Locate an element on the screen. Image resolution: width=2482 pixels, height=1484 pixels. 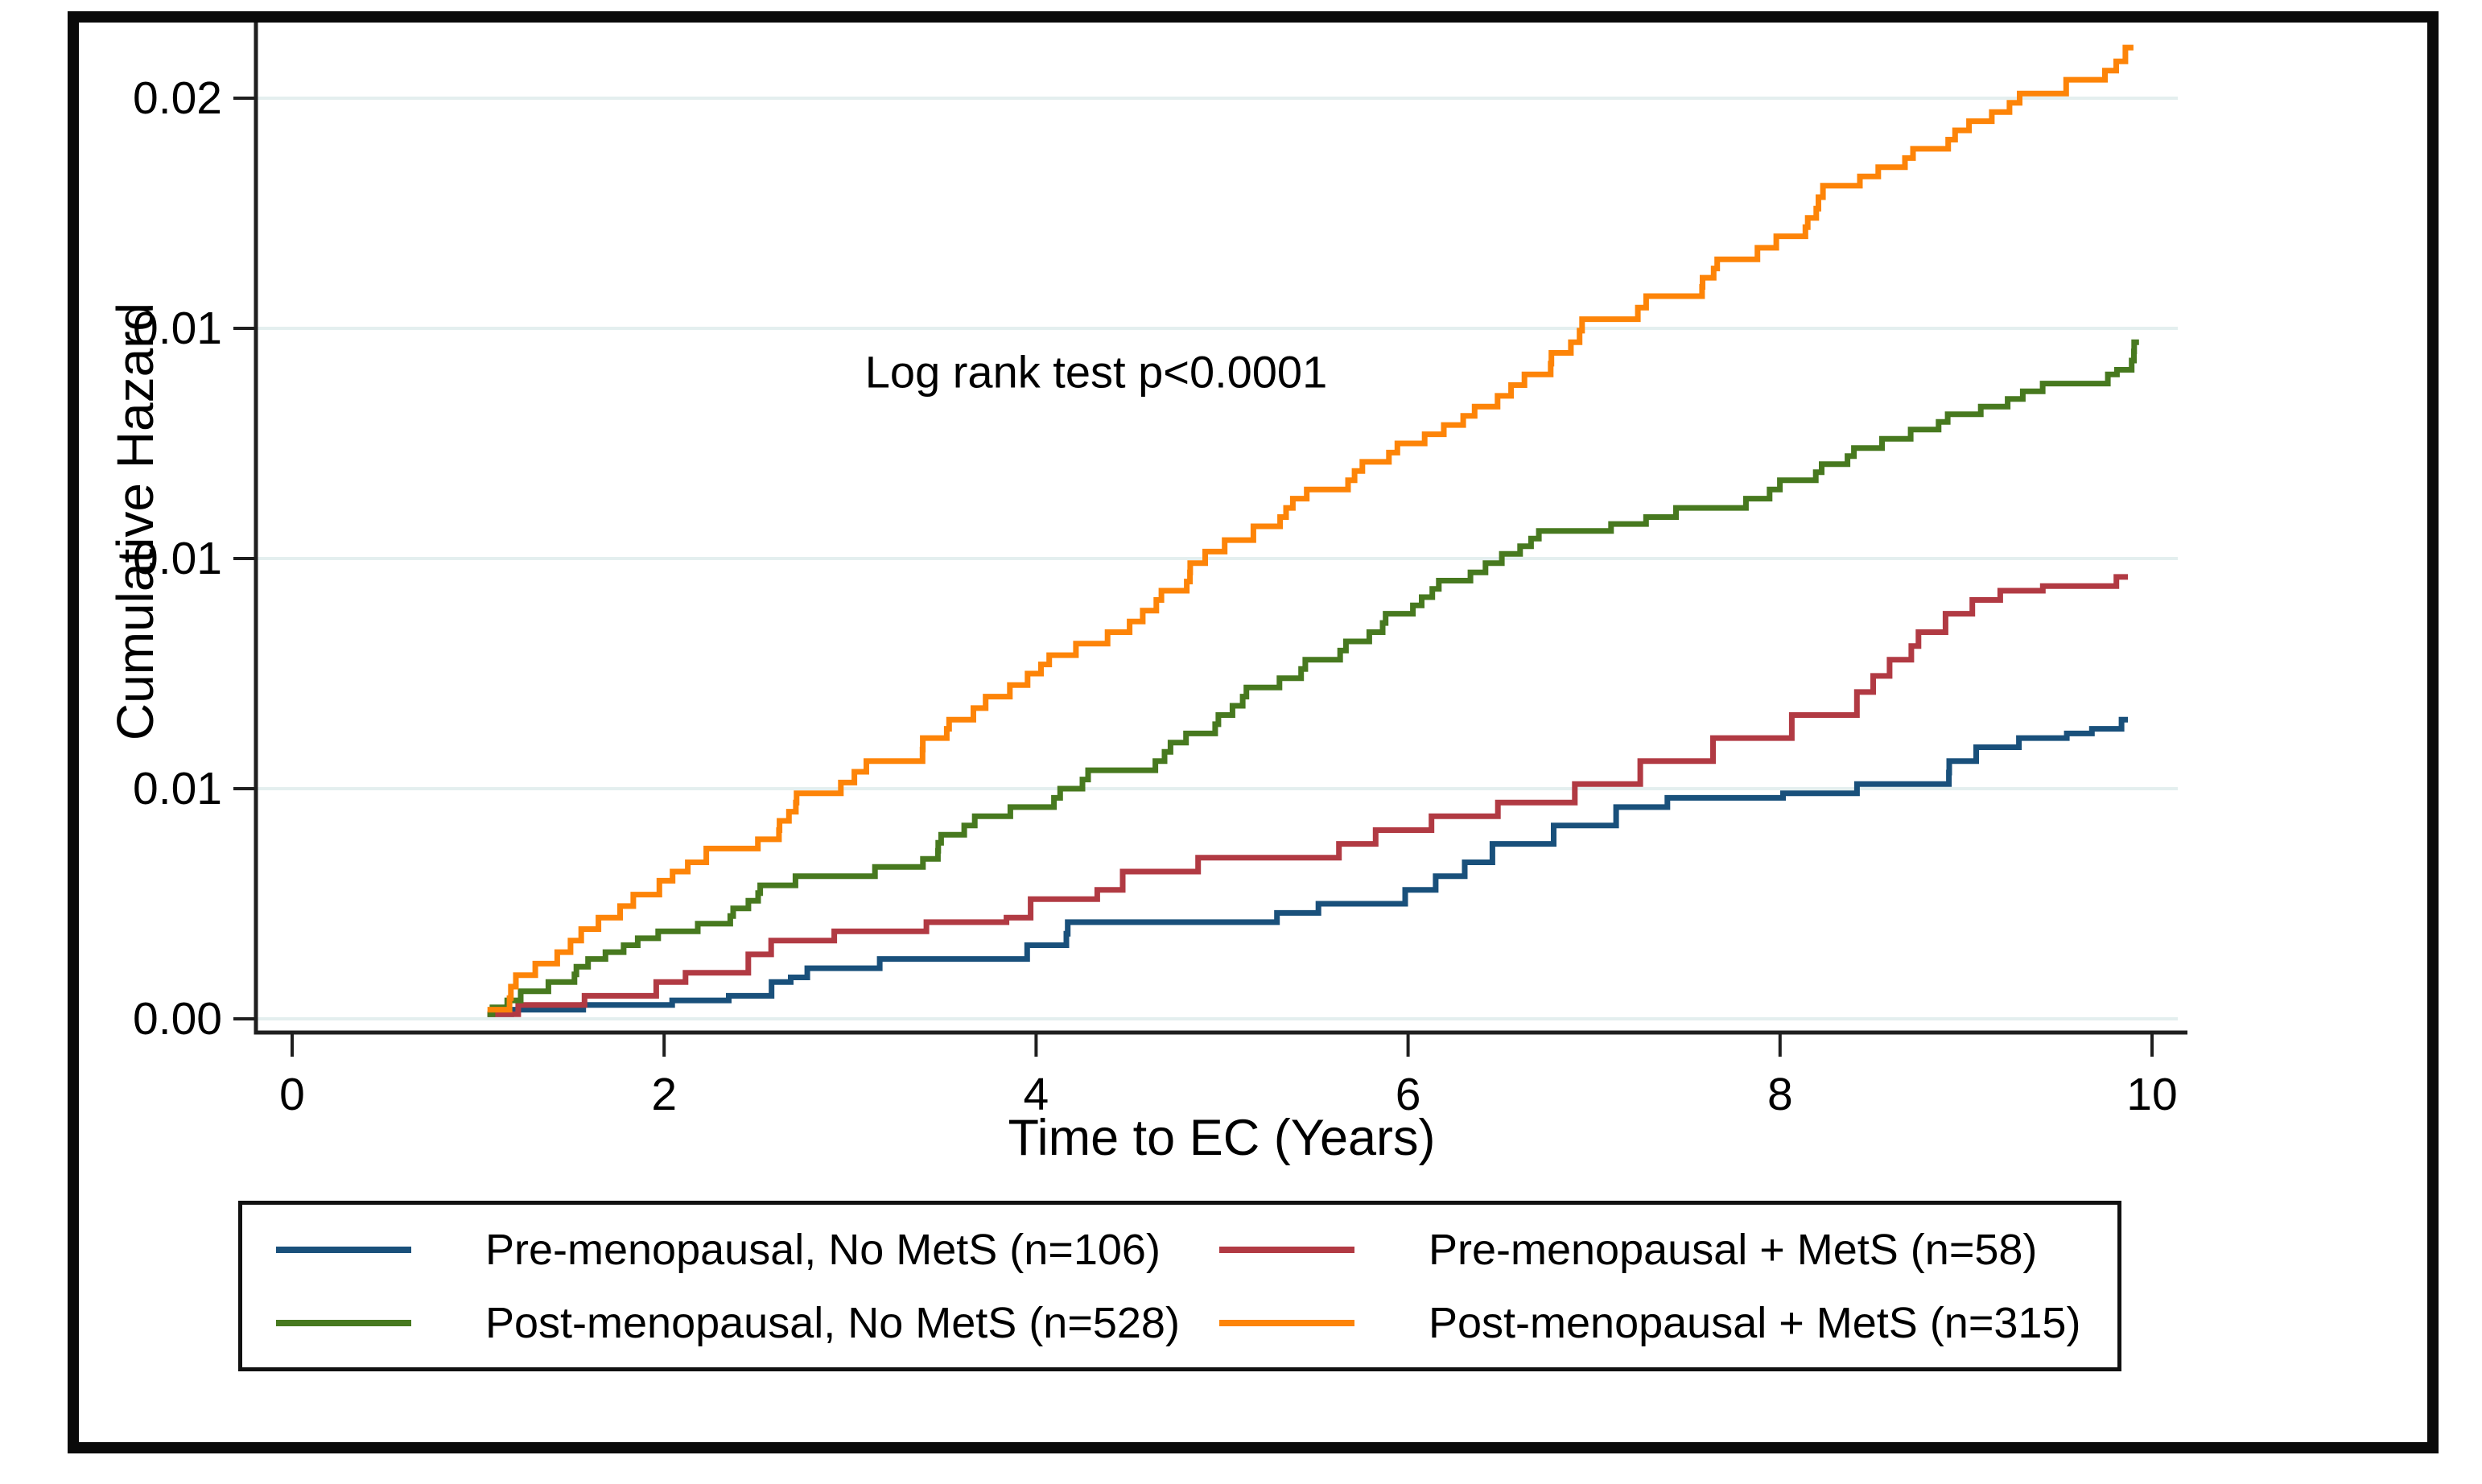
x-tick-label-2: 2 is located at coordinates (665, 1094).